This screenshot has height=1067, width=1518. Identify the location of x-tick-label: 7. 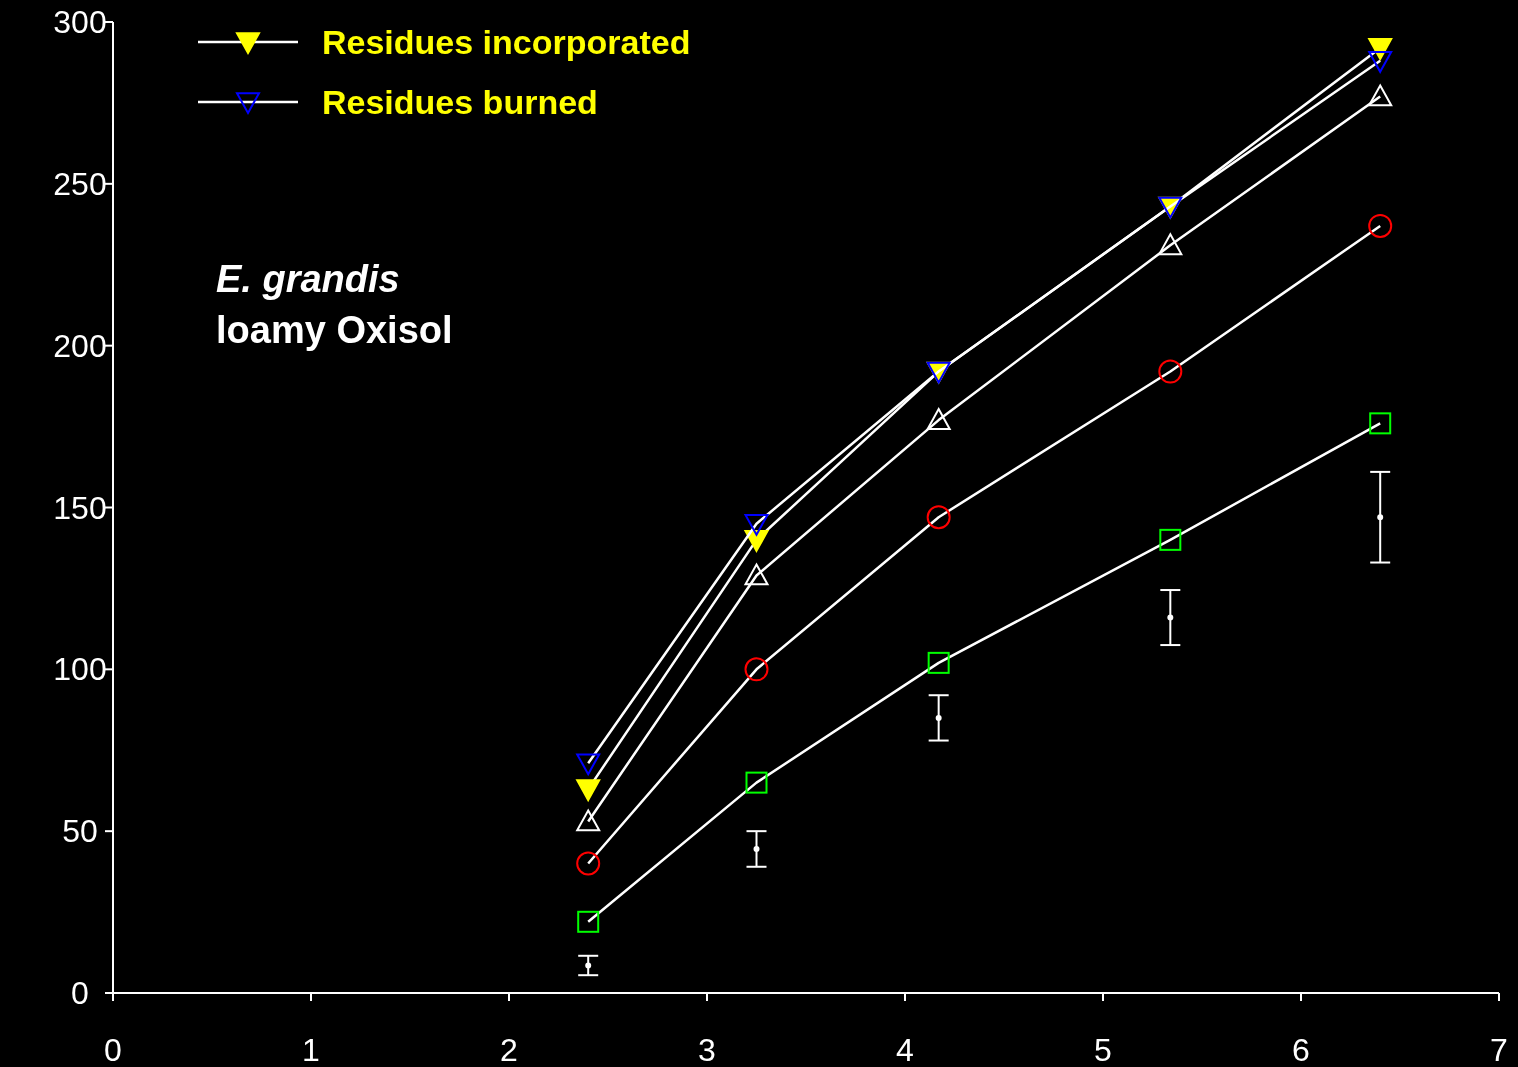
(1499, 1049).